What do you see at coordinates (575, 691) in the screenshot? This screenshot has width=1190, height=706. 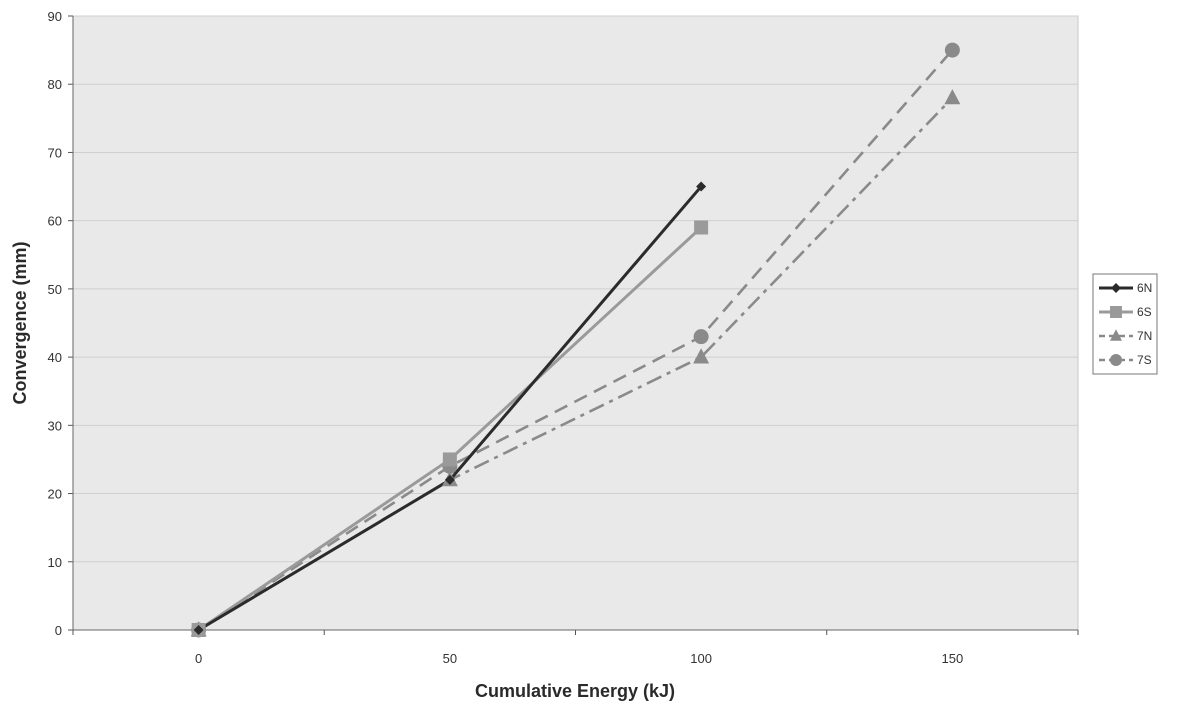 I see `x-axis-title: Cumulative Energy (kJ)` at bounding box center [575, 691].